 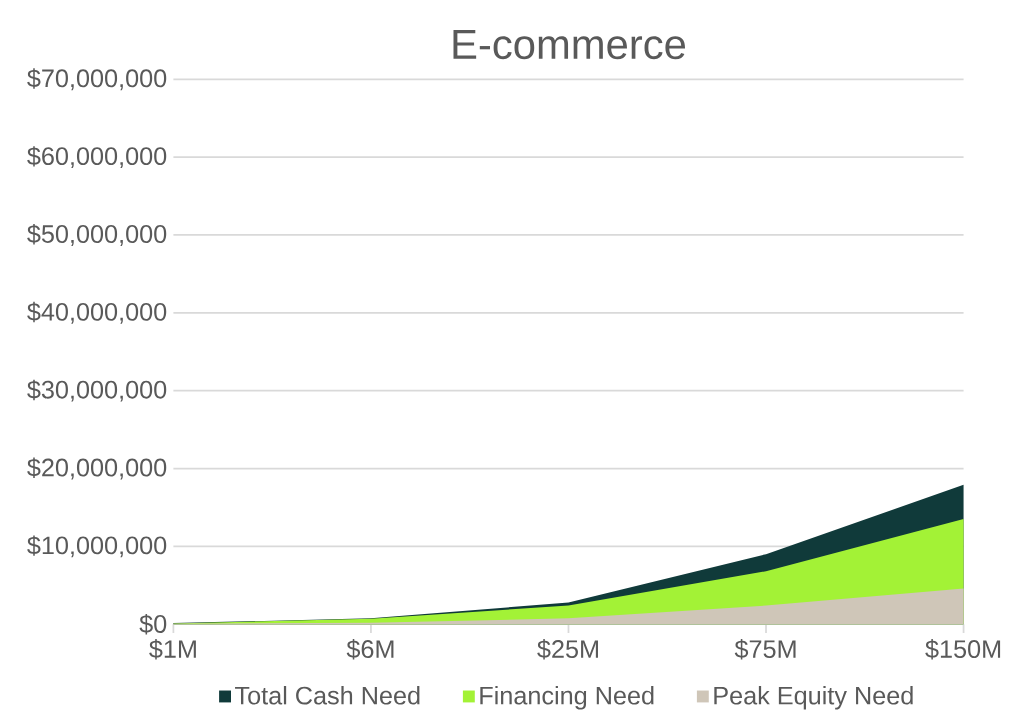 What do you see at coordinates (97, 546) in the screenshot?
I see `y-tick-label: $10,000,000` at bounding box center [97, 546].